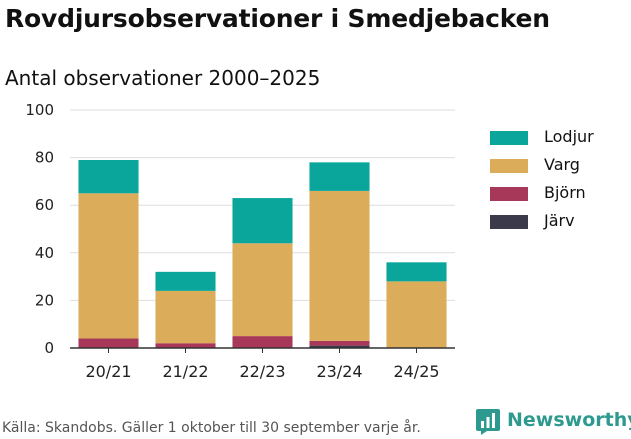  I want to click on legend-swatch-jarv, so click(509, 222).